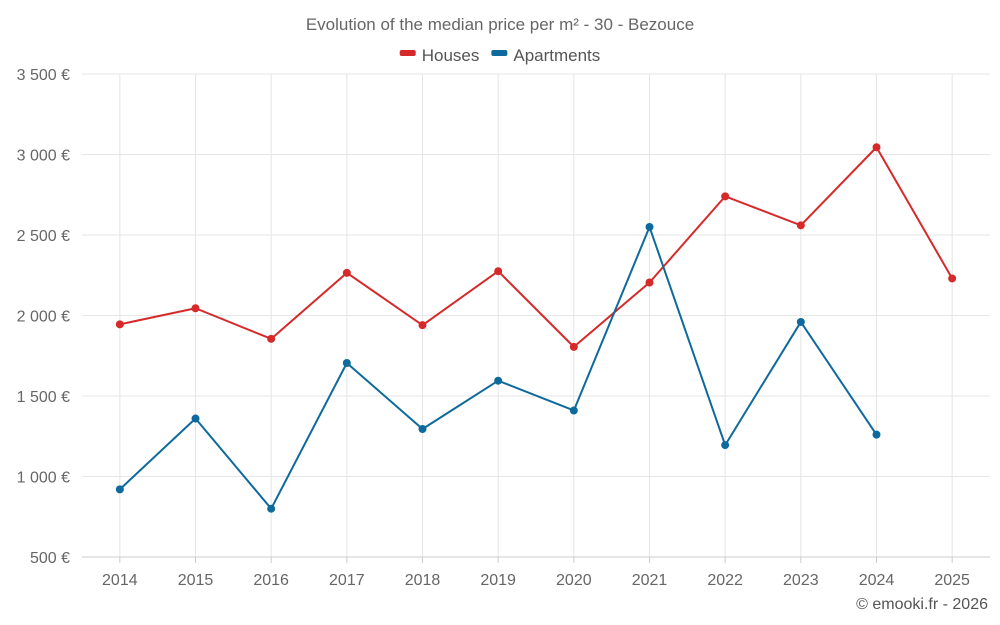 The width and height of the screenshot is (1000, 625). Describe the element at coordinates (43, 75) in the screenshot. I see `y-tick-label: 3 500 €` at that location.